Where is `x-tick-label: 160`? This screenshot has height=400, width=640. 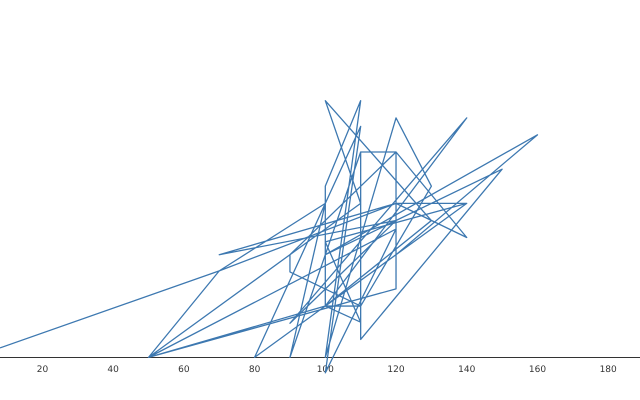
x-tick-label: 160 is located at coordinates (537, 370).